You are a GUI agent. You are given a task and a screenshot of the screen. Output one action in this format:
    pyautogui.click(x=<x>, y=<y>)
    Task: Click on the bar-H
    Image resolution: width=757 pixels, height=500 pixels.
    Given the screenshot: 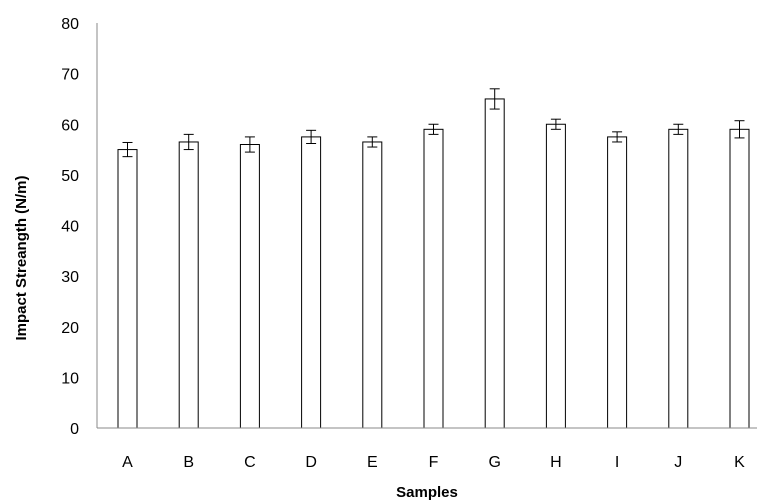 What is the action you would take?
    pyautogui.click(x=555, y=276)
    